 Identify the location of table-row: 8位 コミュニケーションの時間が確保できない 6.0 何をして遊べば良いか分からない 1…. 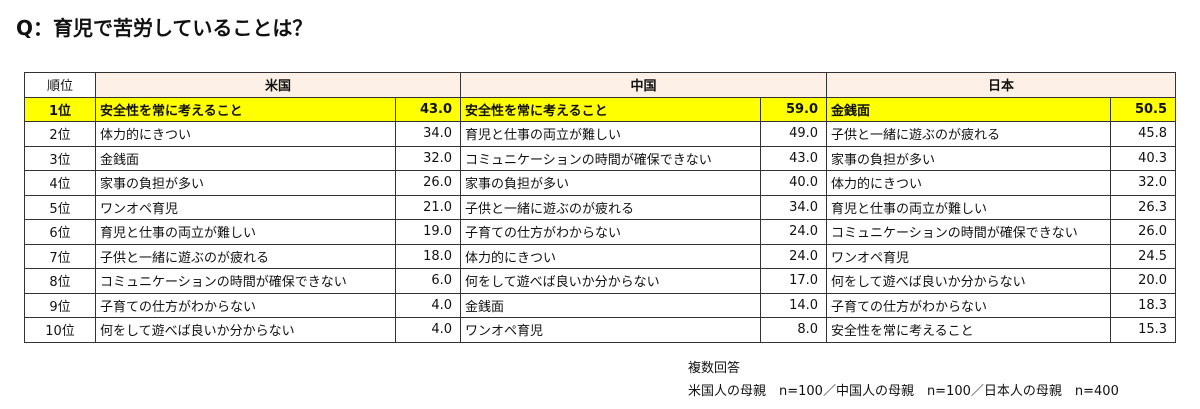
(600, 281).